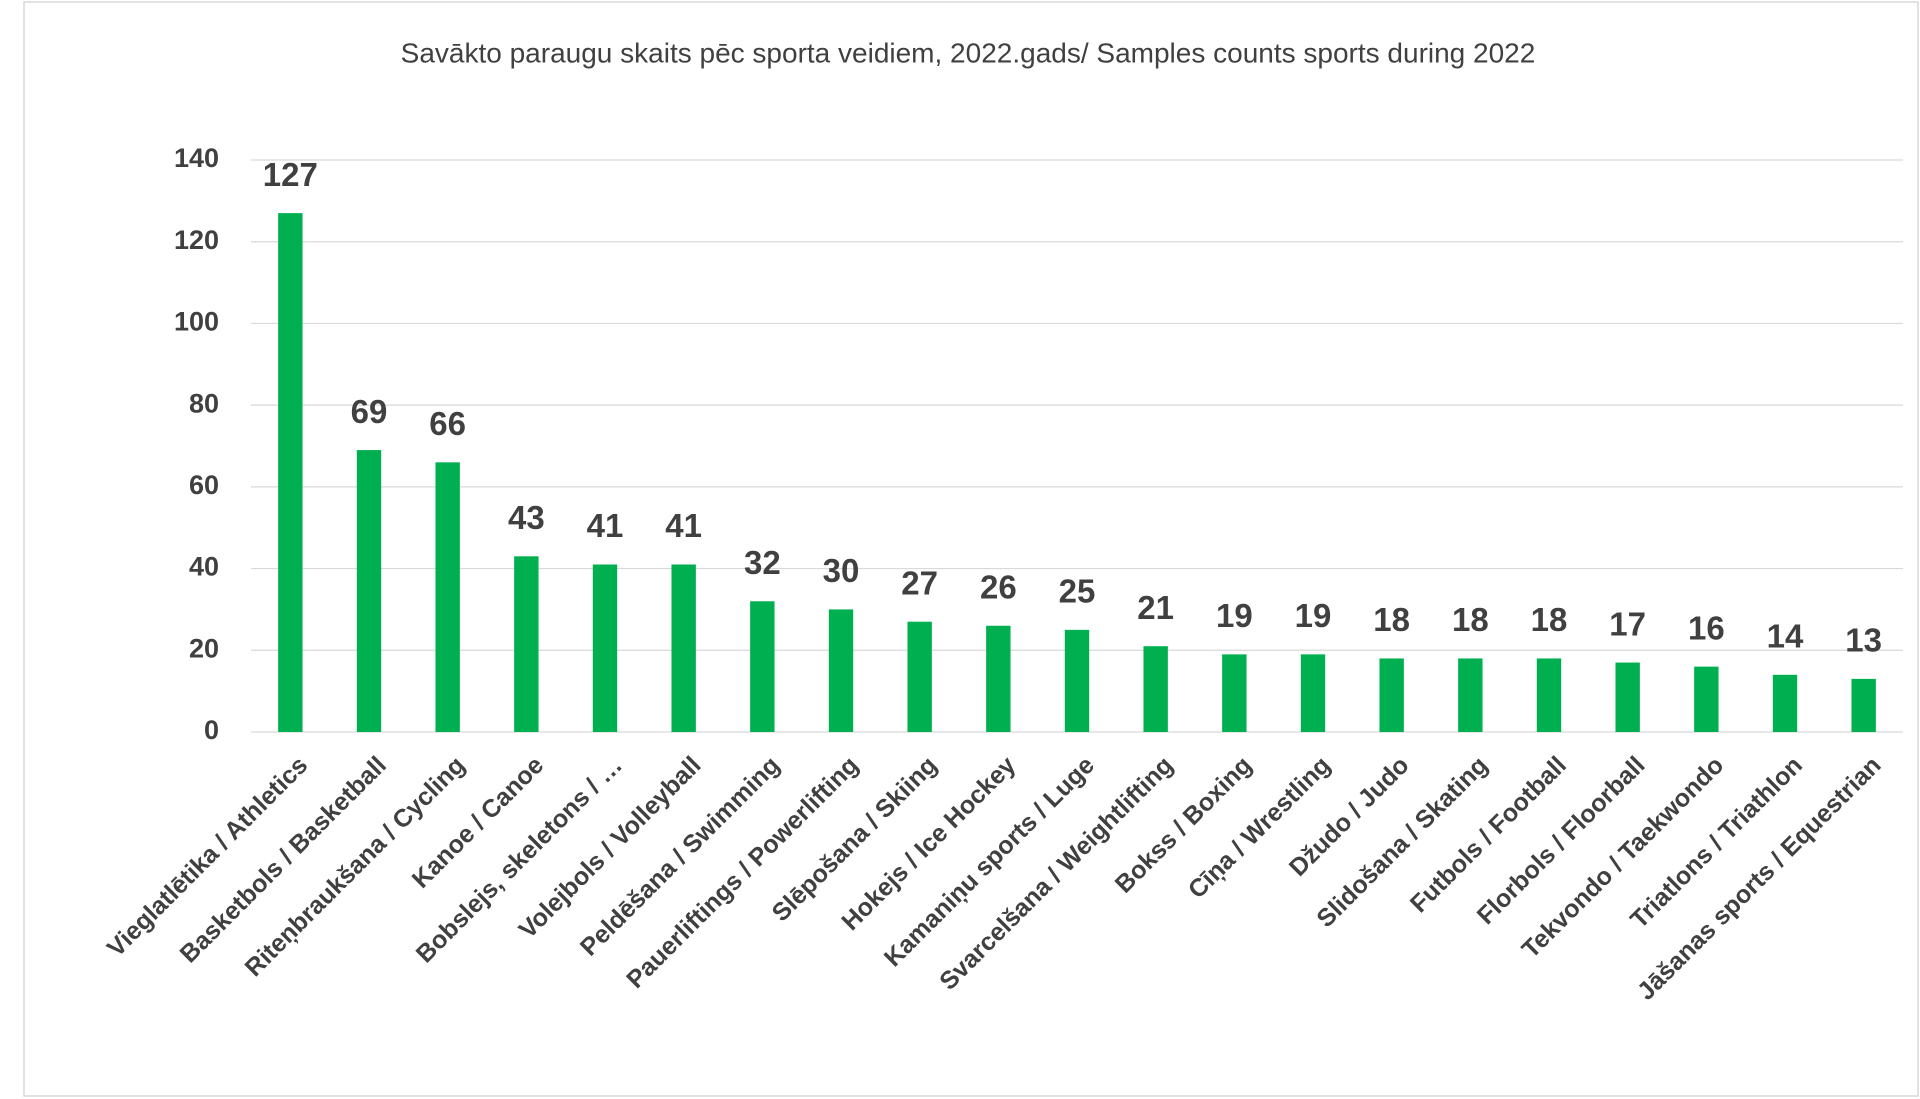  I want to click on data-label: 127, so click(290, 174).